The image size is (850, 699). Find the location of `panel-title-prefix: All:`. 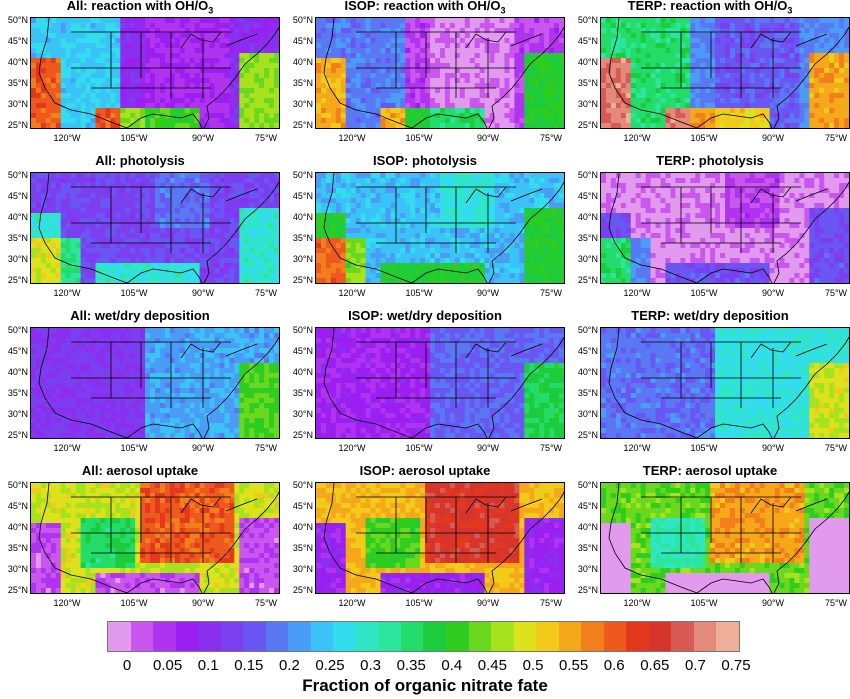

panel-title-prefix: All: is located at coordinates (92, 470).